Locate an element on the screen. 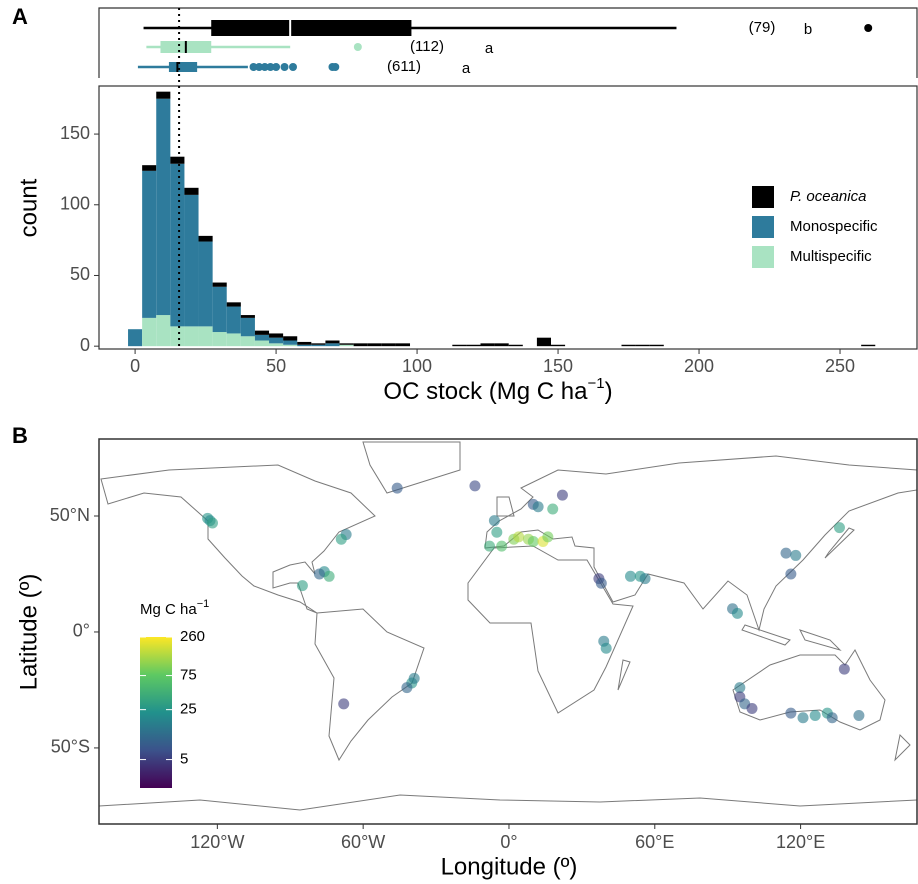 The image size is (918, 884). x-axis-title-sup: −1 is located at coordinates (595, 383).